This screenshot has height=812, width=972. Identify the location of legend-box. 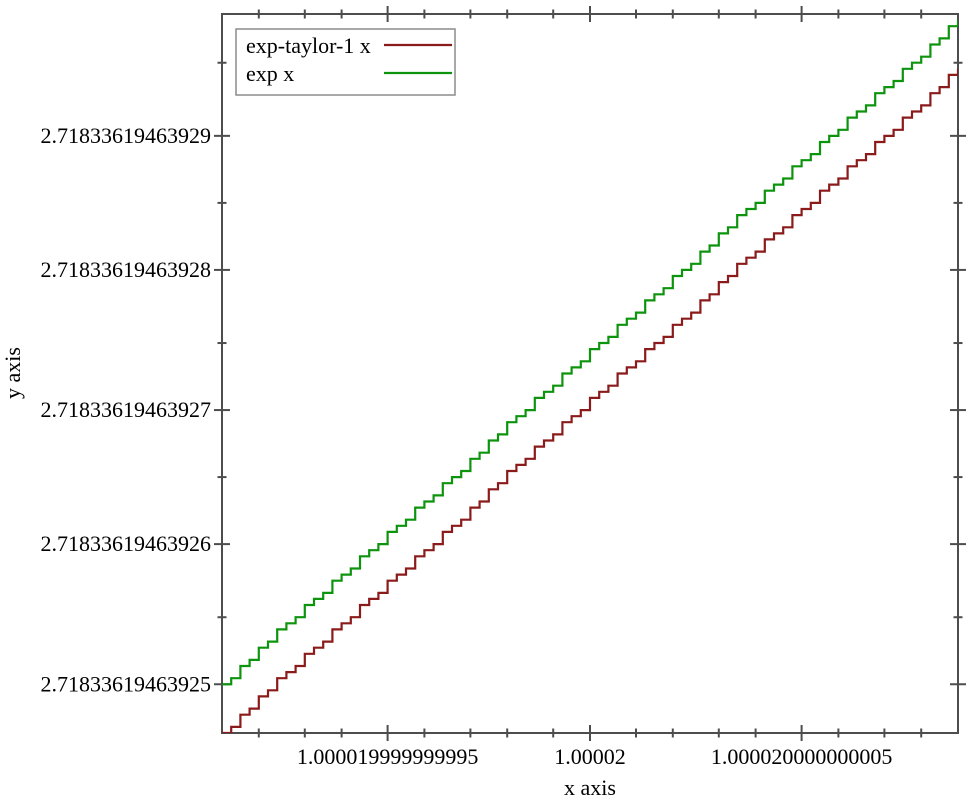
(345, 62).